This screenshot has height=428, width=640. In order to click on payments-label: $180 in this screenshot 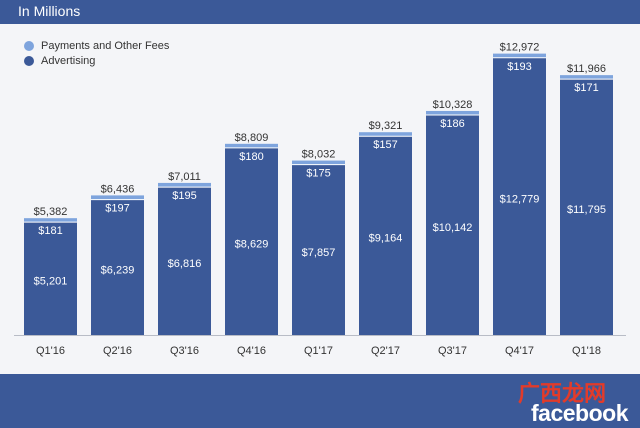, I will do `click(251, 157)`.